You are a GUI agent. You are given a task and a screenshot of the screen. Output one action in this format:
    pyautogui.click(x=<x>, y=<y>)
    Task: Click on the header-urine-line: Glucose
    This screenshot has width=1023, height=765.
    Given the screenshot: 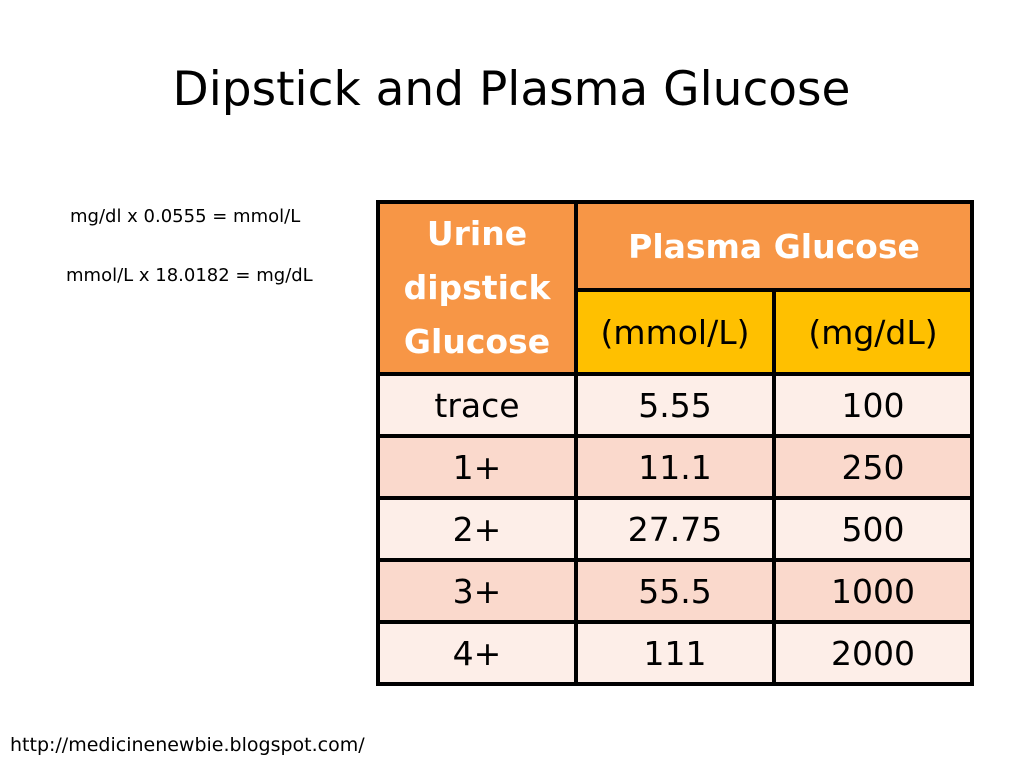 What is the action you would take?
    pyautogui.click(x=477, y=341)
    